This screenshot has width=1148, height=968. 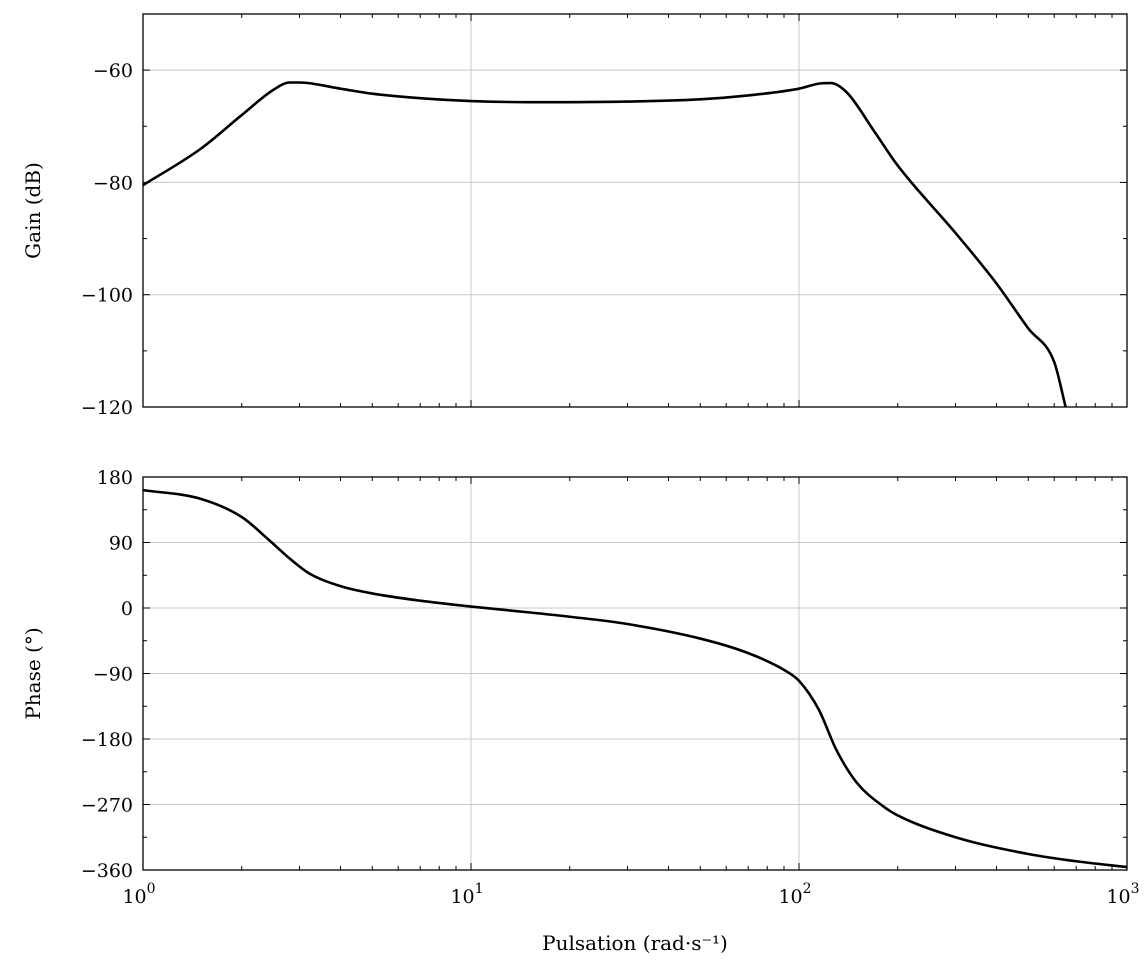 What do you see at coordinates (33, 673) in the screenshot?
I see `phase-y-axis-label: Phase (°)` at bounding box center [33, 673].